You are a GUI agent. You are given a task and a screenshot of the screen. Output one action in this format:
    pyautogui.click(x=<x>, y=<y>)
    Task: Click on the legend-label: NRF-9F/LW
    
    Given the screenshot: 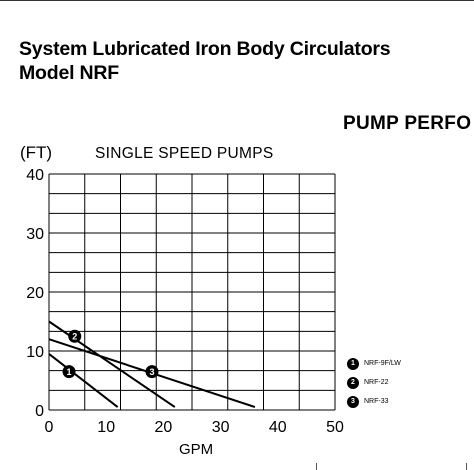 What is the action you would take?
    pyautogui.click(x=382, y=363)
    